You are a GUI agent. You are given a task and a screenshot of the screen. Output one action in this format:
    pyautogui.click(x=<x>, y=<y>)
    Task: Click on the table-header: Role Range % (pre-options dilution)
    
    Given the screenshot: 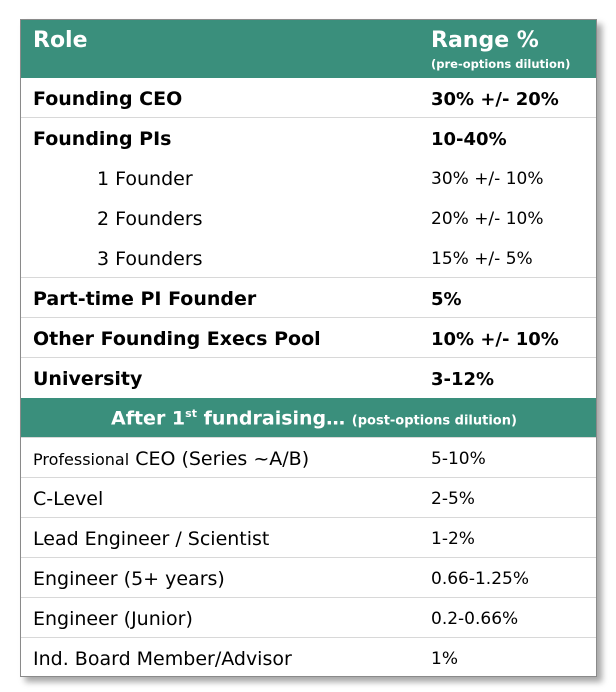 What is the action you would take?
    pyautogui.click(x=308, y=49)
    